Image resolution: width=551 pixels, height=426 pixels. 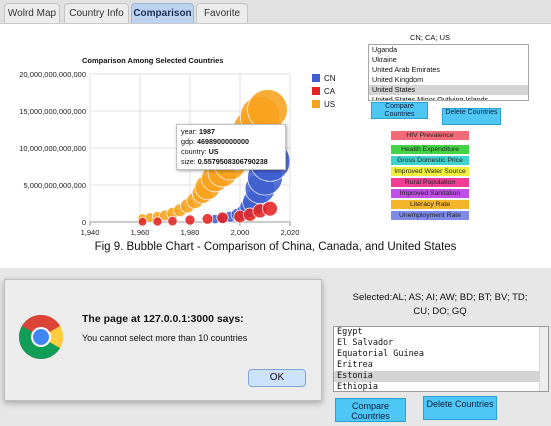 I want to click on y-tick-label: 15,000,000,000,000, so click(x=52, y=111).